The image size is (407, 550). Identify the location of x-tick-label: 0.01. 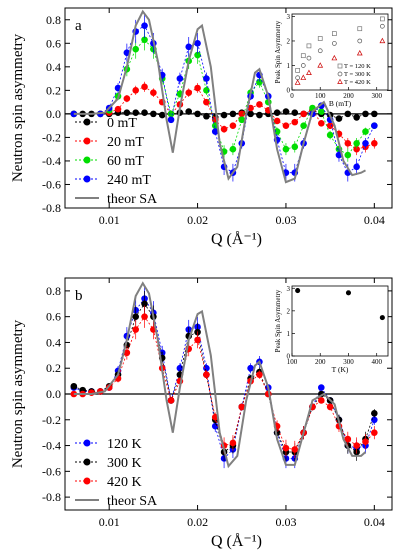
(109, 220).